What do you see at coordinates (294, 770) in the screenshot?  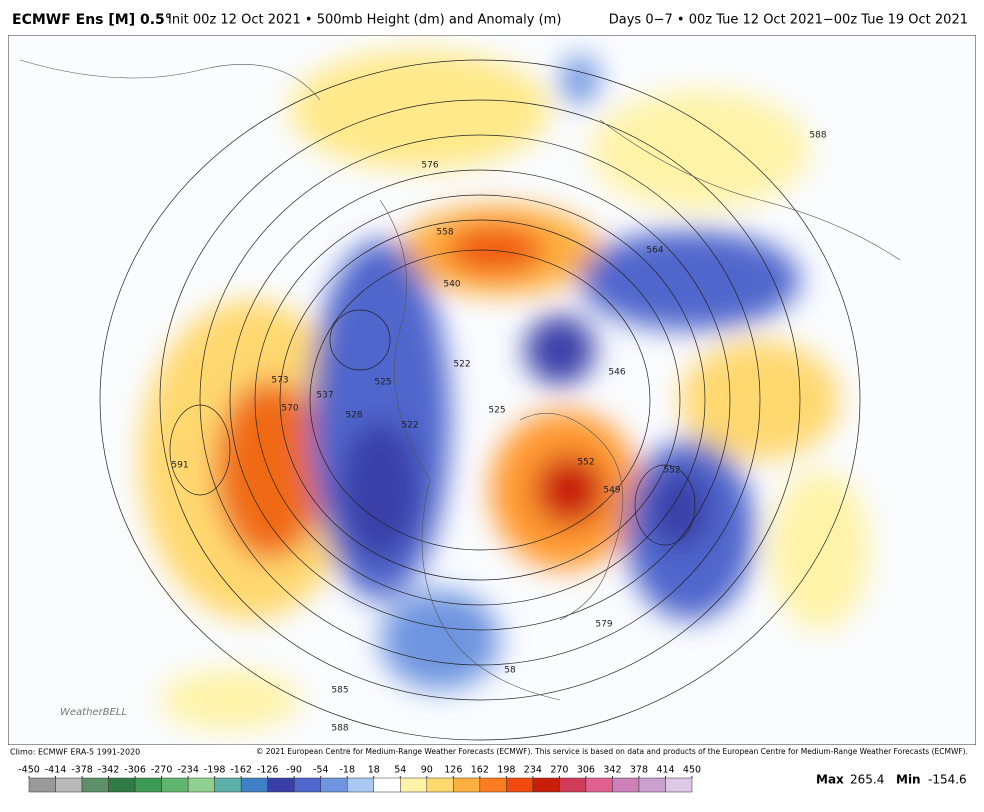 I see `colorbar-tick-label: -90` at bounding box center [294, 770].